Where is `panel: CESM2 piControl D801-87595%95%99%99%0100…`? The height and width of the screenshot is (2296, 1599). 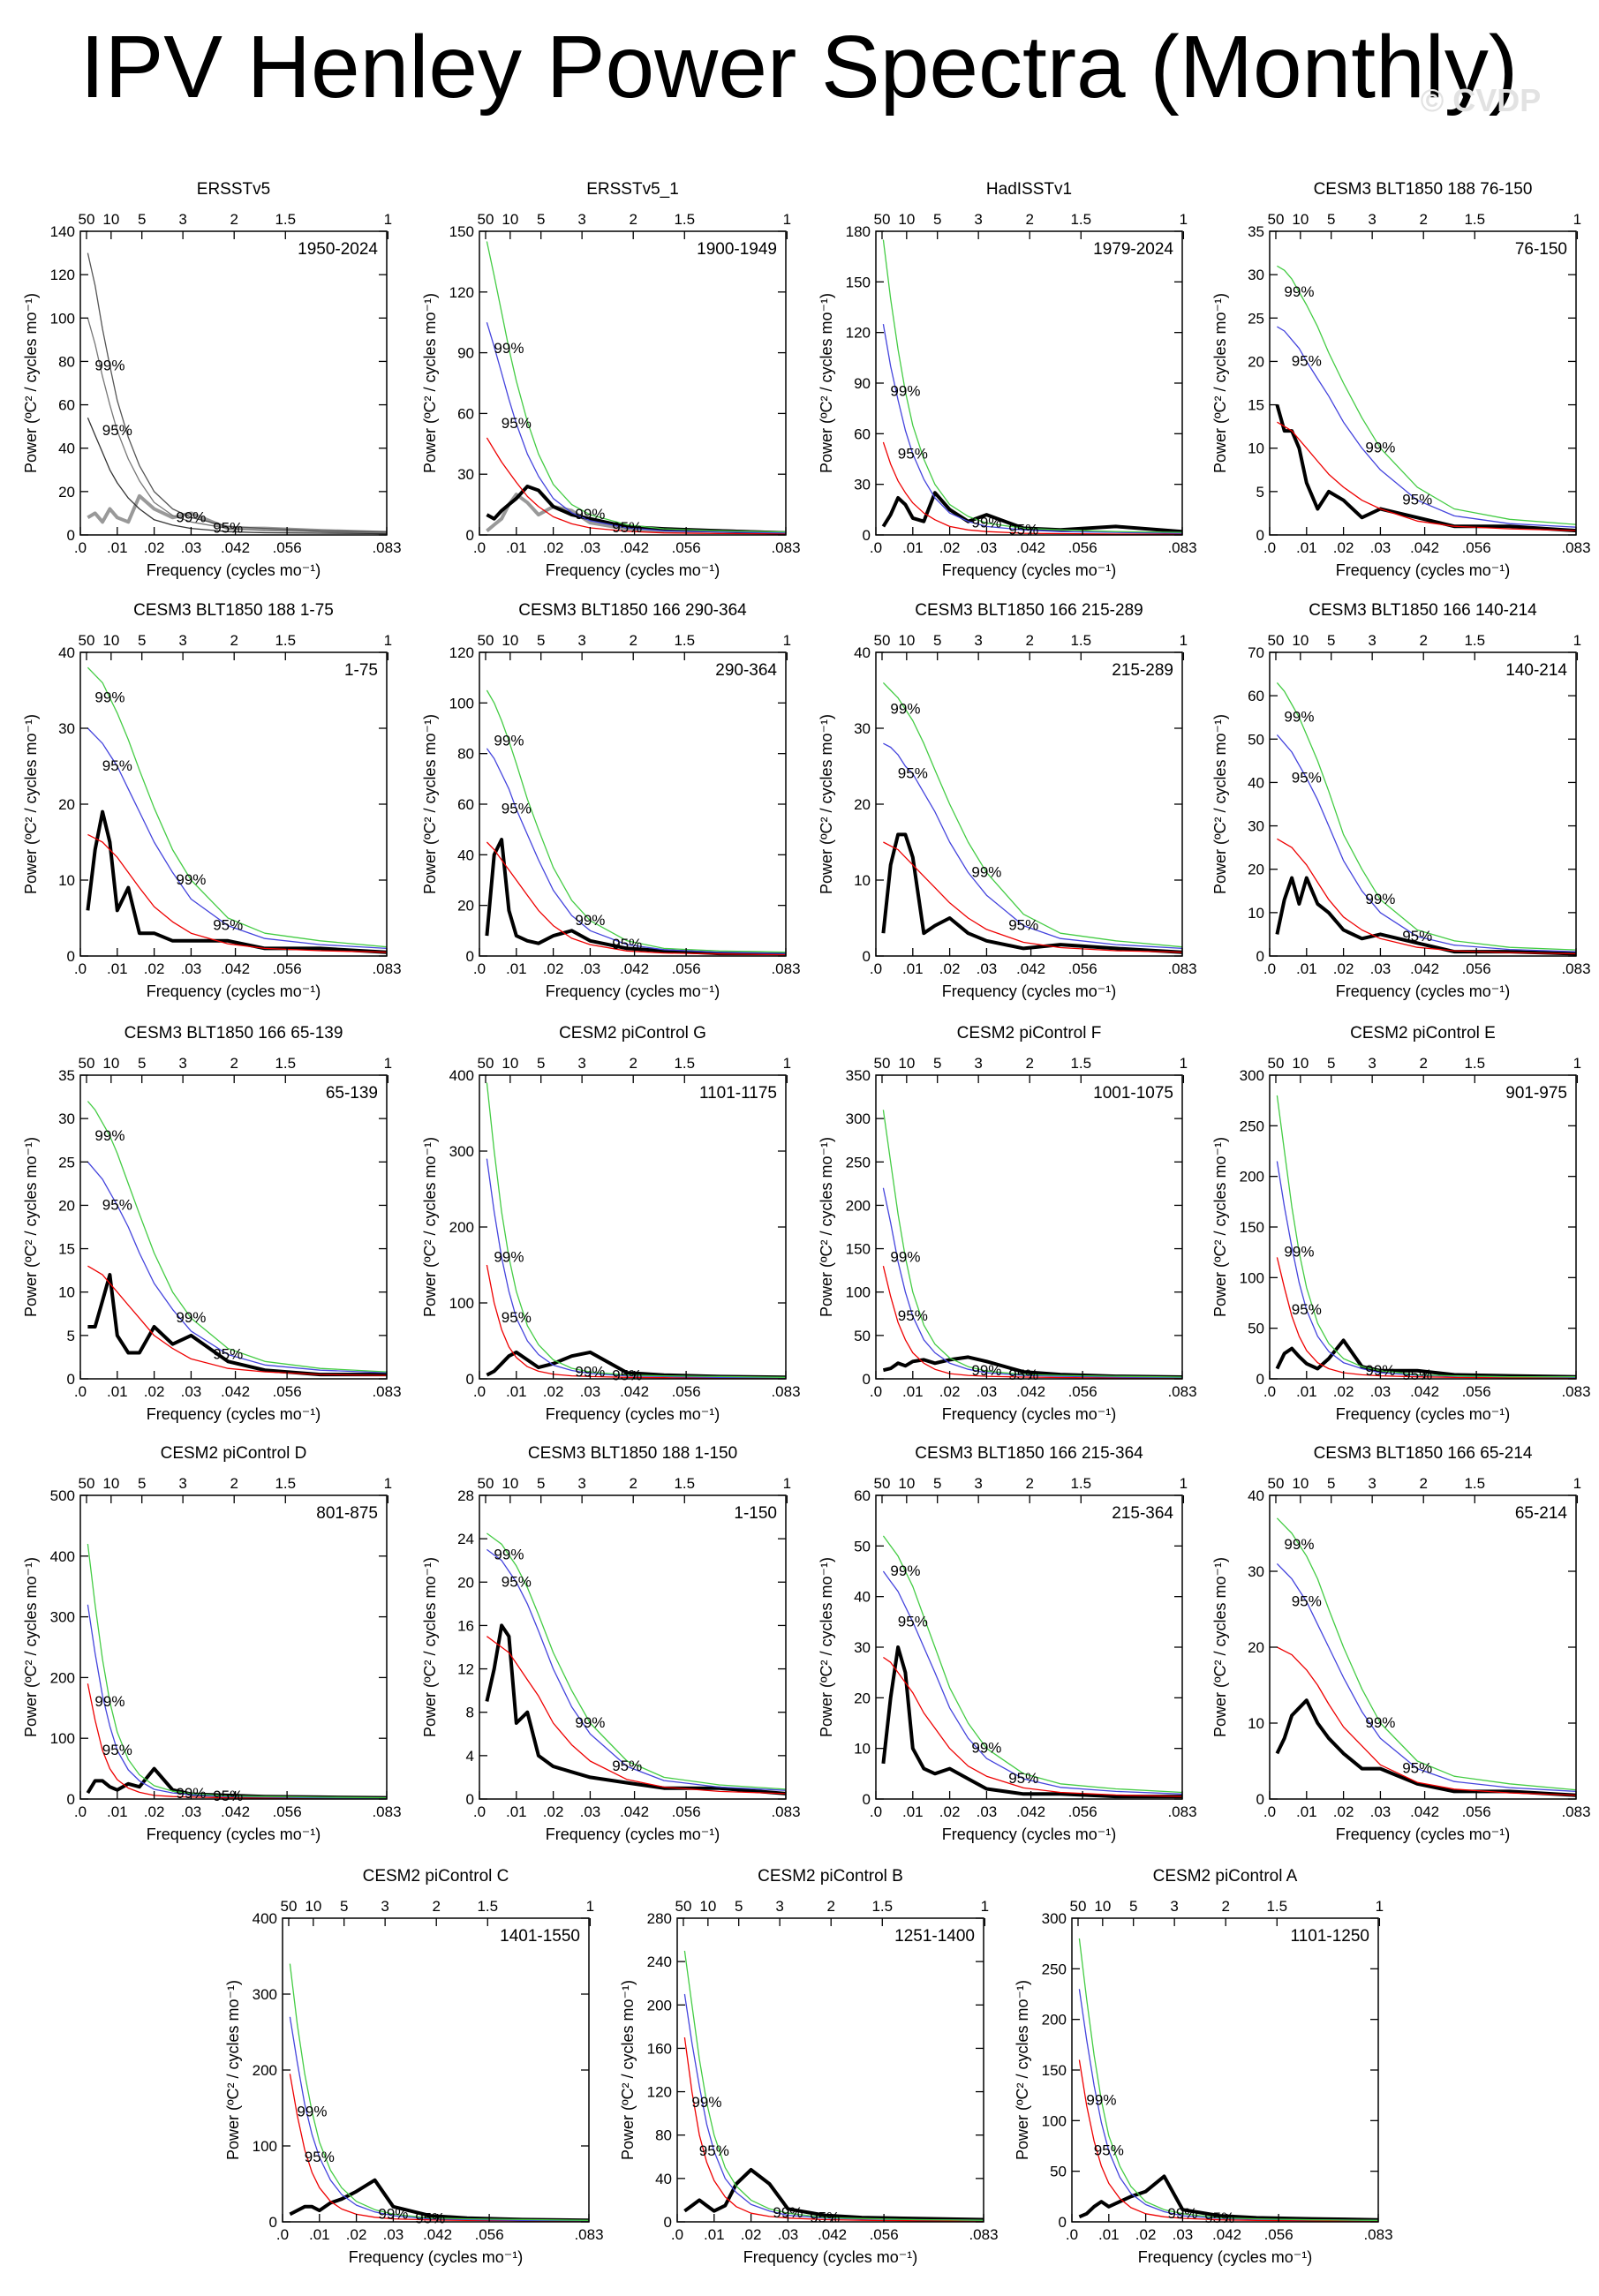 panel: CESM2 piControl D801-87595%95%99%99%0100… is located at coordinates (212, 1643).